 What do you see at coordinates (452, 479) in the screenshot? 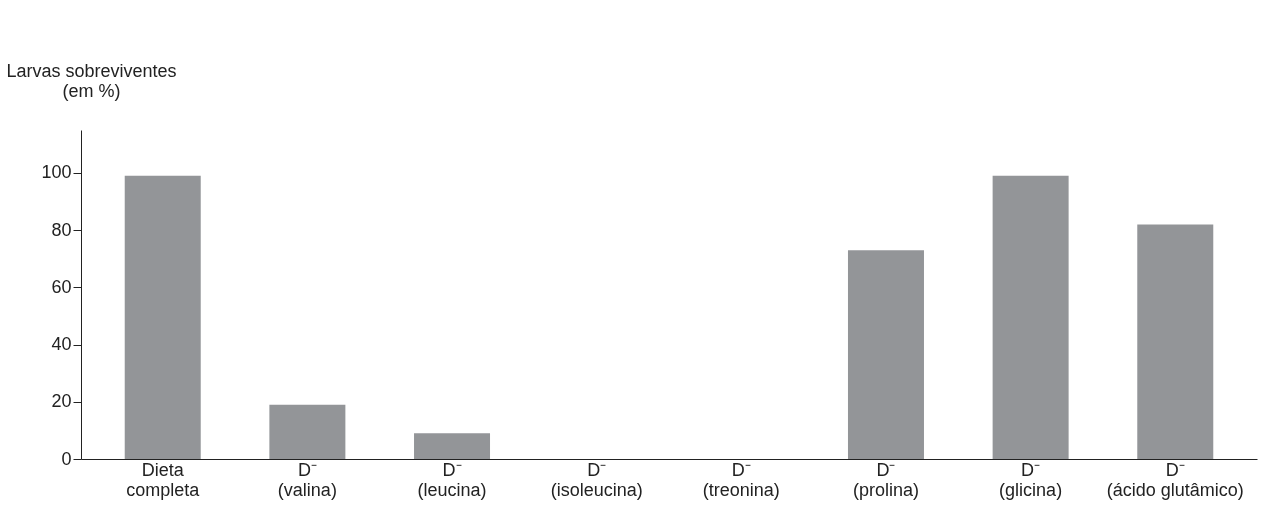
I see `x-tick-label: D⁻ (leucina)` at bounding box center [452, 479].